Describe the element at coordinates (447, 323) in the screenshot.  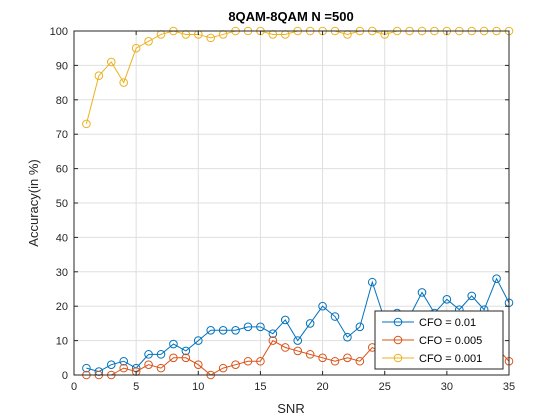
I see `legend-label: CFO = 0.01` at that location.